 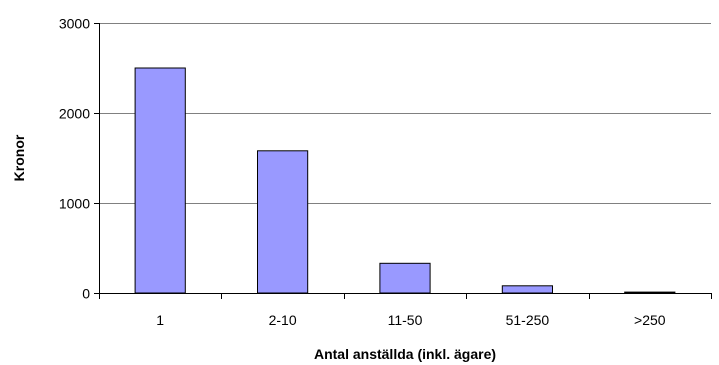 What do you see at coordinates (405, 354) in the screenshot?
I see `x-axis-title: Antal anställda (inkl. ägare)` at bounding box center [405, 354].